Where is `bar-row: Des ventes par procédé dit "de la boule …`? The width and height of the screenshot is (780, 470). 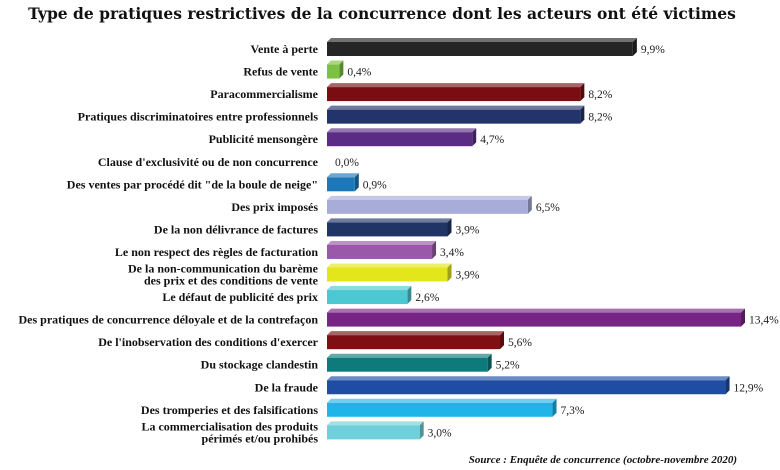
bar-row: Des ventes par procédé dit "de la boule … is located at coordinates (227, 182).